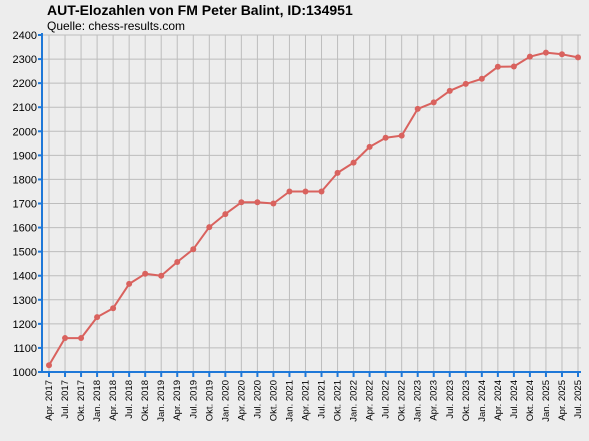 The width and height of the screenshot is (589, 441). I want to click on x-tick-label: Jan. 2019, so click(161, 401).